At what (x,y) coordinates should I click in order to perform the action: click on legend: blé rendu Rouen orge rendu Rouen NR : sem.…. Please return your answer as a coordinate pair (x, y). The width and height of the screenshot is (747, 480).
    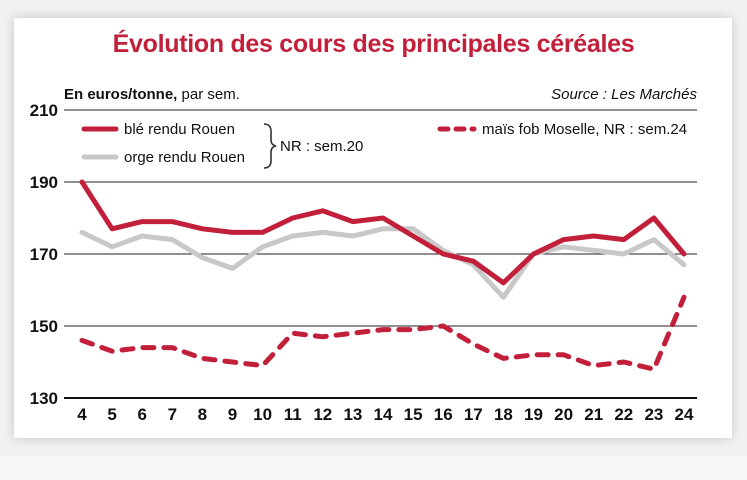
    Looking at the image, I should click on (384, 145).